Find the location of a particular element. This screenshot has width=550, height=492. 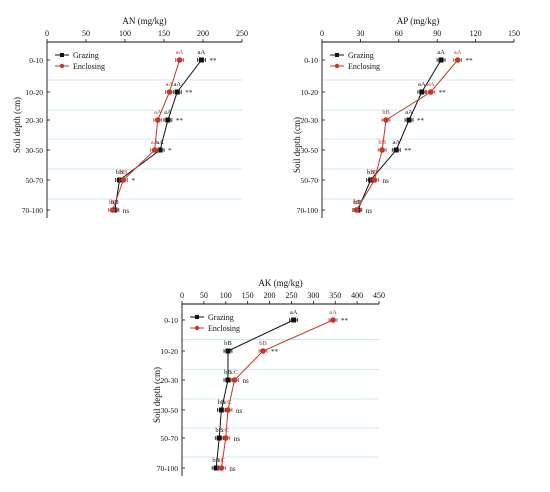

x-tick-label: 400 is located at coordinates (357, 295).